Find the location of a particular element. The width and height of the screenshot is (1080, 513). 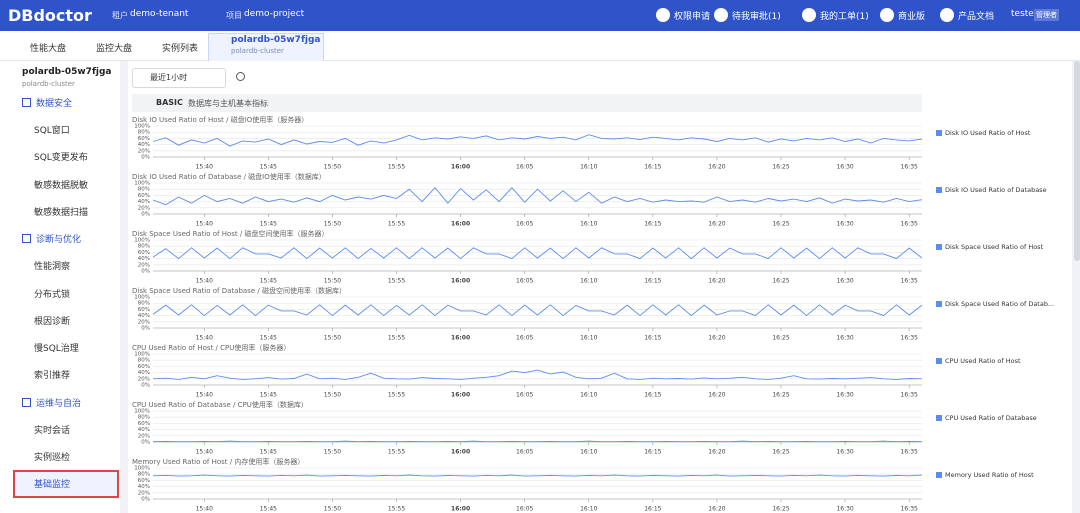

legend-label: CPU Used Ratio of Database is located at coordinates (991, 418).